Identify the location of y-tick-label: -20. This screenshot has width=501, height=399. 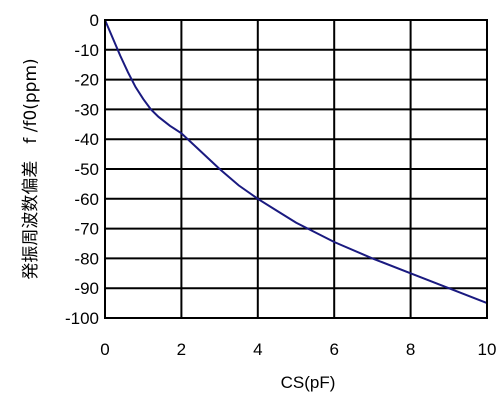
(86, 80).